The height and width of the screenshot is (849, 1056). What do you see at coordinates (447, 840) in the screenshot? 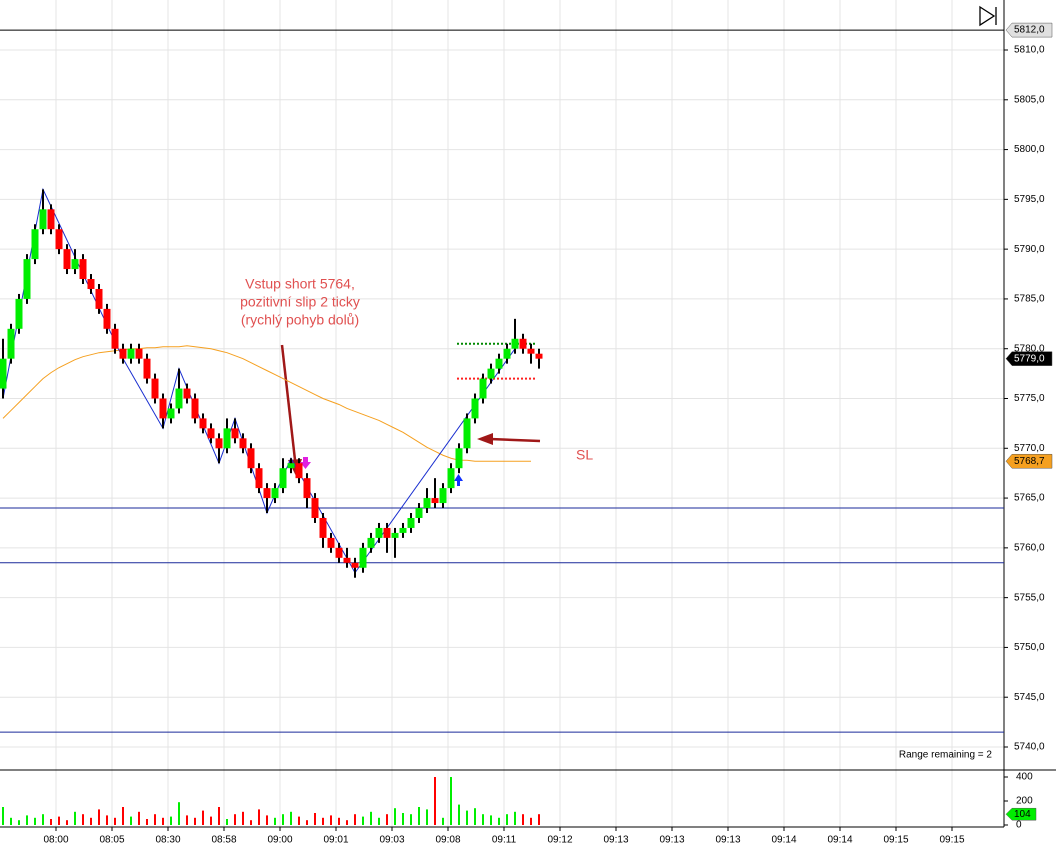
I see `x-tick-label: 09:08` at bounding box center [447, 840].